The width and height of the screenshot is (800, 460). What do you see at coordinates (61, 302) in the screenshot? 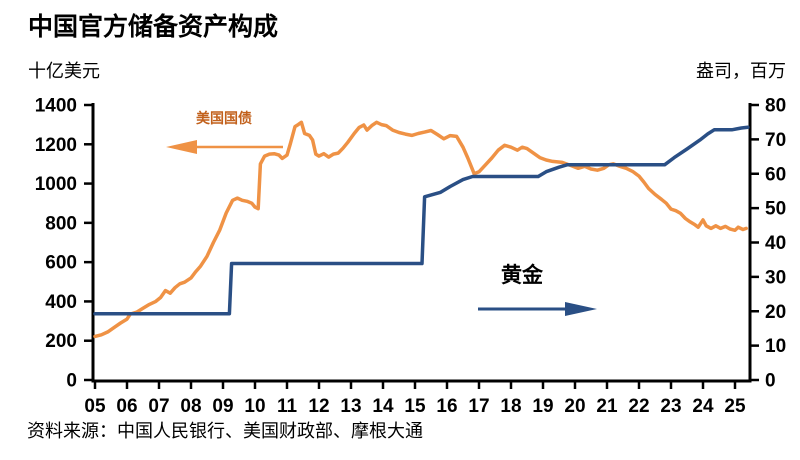
I see `svg-text: 400` at bounding box center [61, 302].